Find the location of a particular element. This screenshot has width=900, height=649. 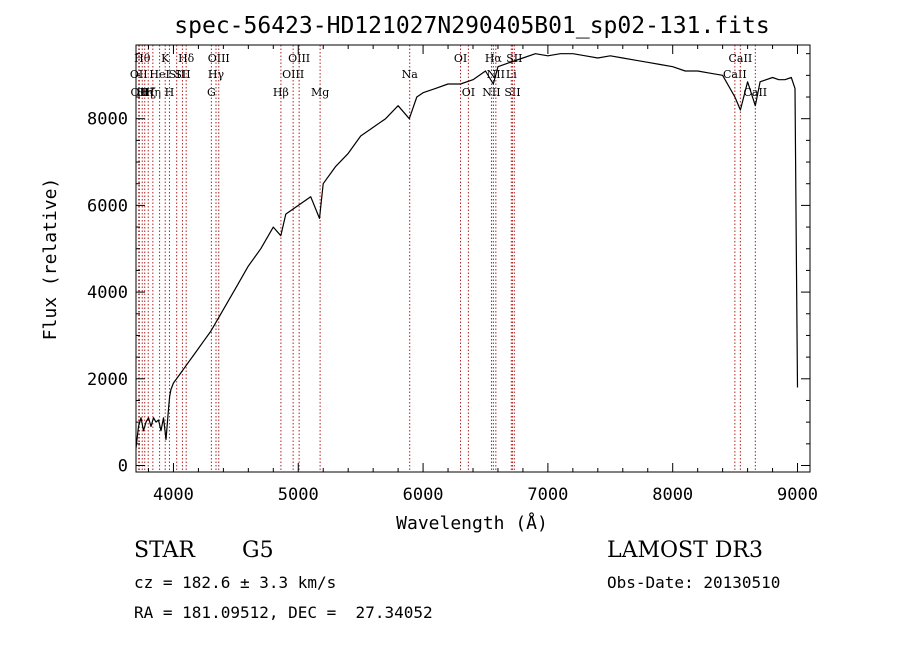

survey-label: LAMOST DR3 is located at coordinates (685, 550).